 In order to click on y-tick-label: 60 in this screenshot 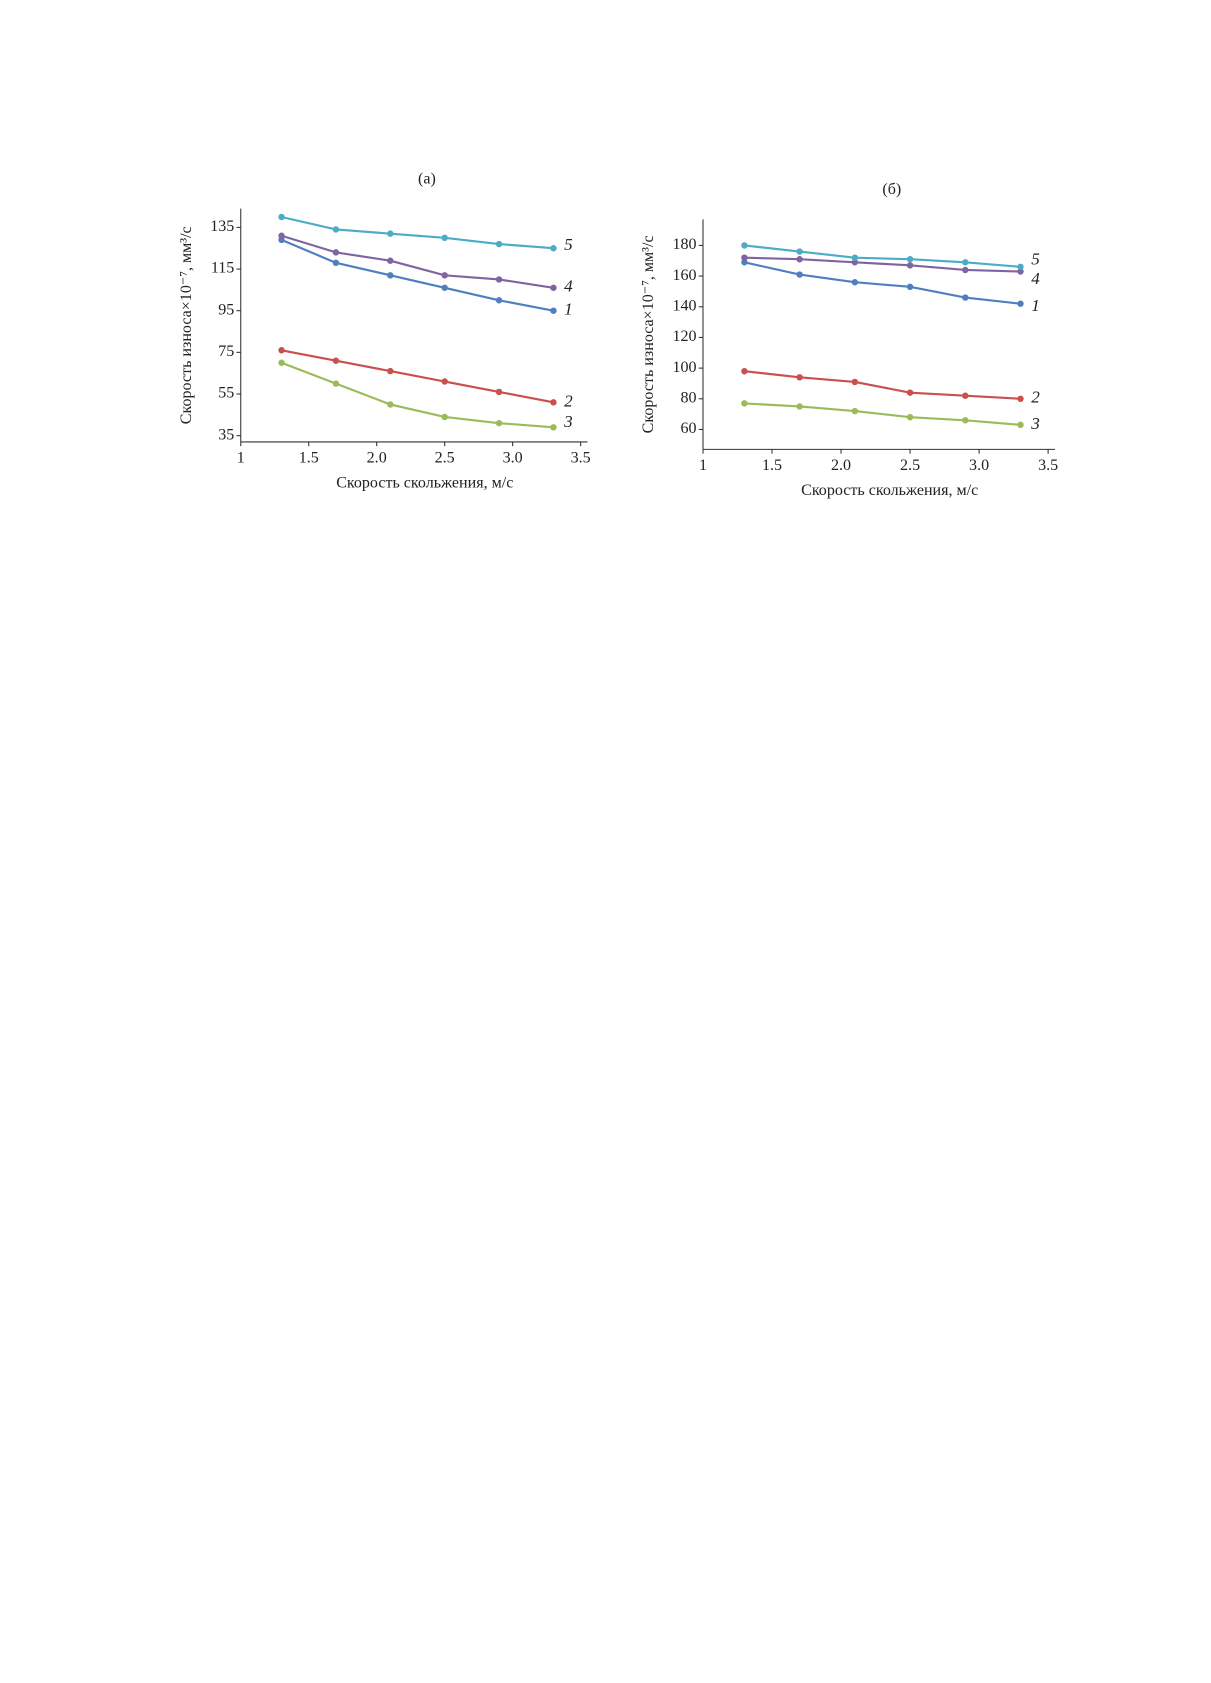, I will do `click(689, 428)`.